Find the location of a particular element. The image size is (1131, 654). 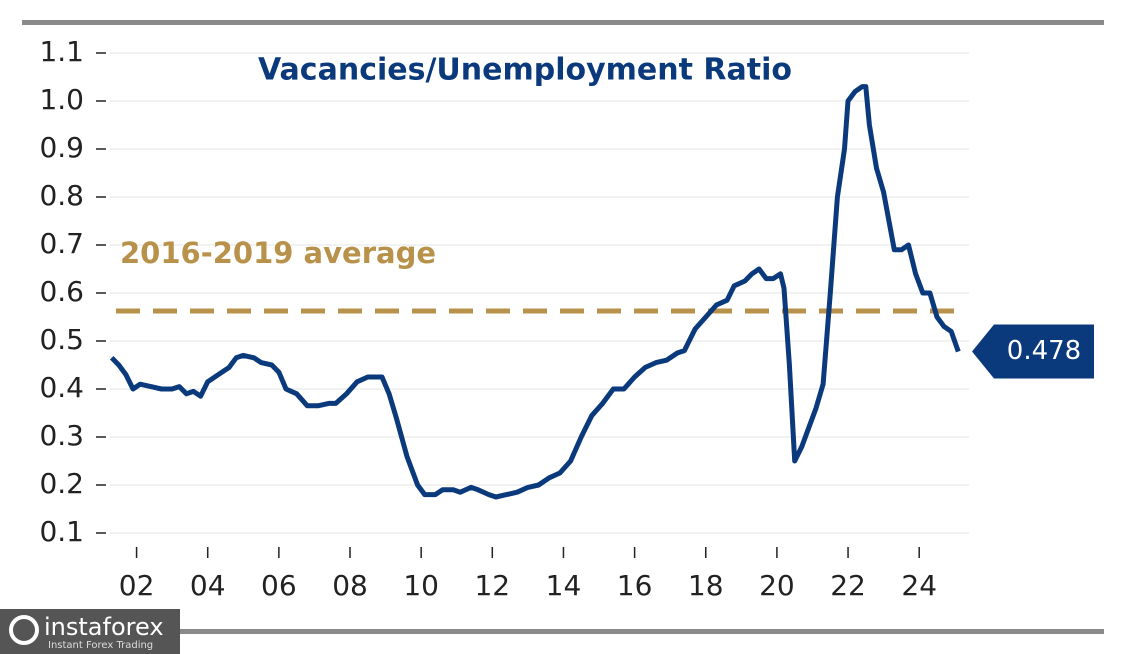

y-tick-label: 0.7 is located at coordinates (61, 243).